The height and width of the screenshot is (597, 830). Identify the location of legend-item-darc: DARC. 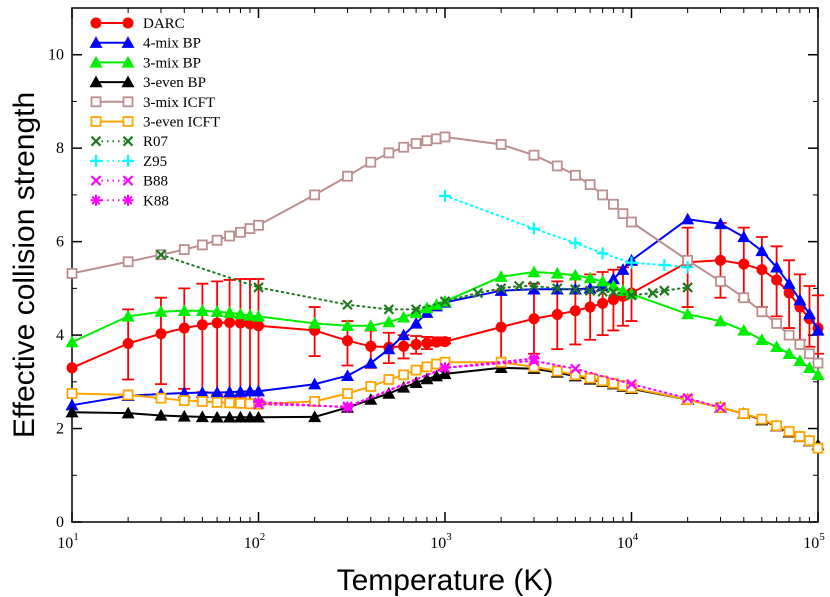
(137, 24).